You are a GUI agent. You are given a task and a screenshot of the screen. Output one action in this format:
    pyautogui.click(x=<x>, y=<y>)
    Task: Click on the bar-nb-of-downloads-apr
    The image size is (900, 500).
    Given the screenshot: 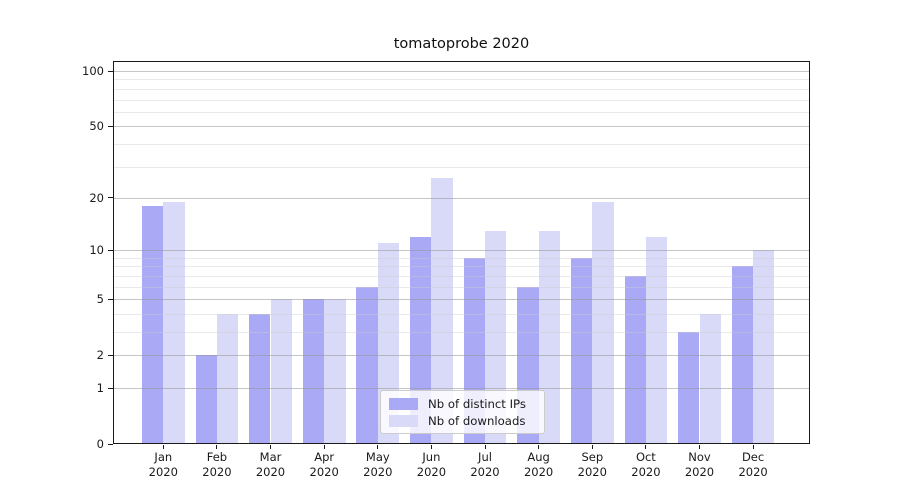 What is the action you would take?
    pyautogui.click(x=335, y=371)
    